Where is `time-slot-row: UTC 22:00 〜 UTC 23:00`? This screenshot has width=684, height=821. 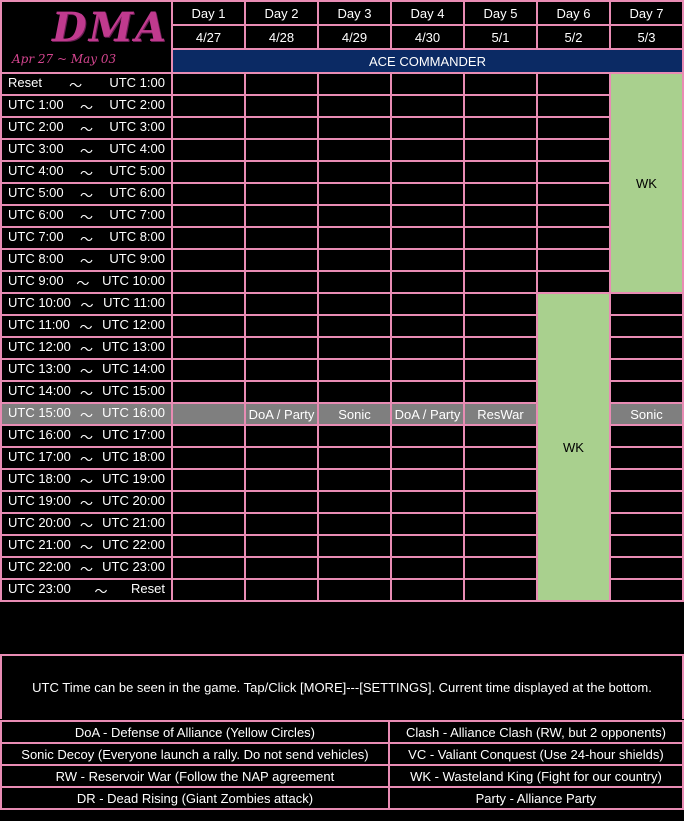
time-slot-row: UTC 22:00 〜 UTC 23:00 is located at coordinates (342, 568).